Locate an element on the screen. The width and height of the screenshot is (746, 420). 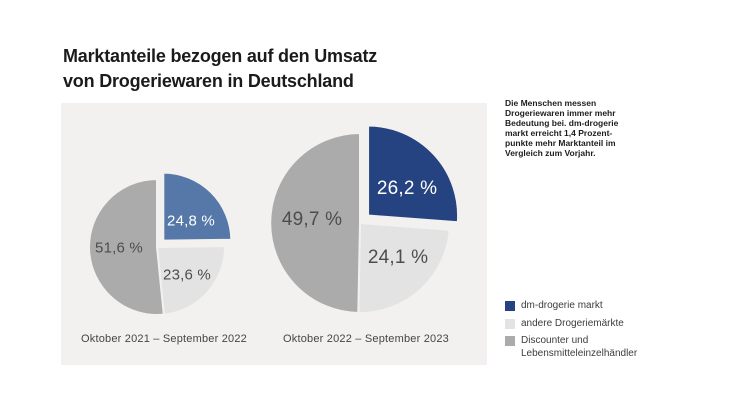
legend-label-discounter: Discounter und Lebensmitteleinzelhändler is located at coordinates (579, 347).